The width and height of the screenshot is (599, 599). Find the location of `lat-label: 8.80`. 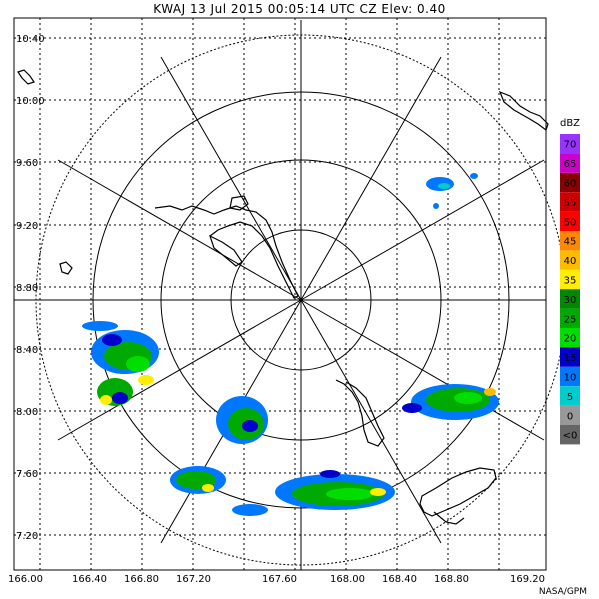

lat-label: 8.80 is located at coordinates (27, 288).